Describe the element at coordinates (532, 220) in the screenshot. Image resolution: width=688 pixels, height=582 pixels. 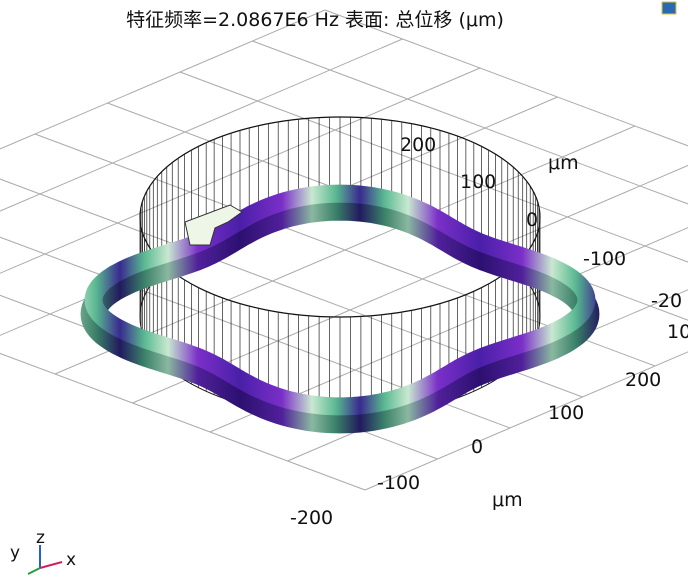
I see `back-tick: 0` at that location.